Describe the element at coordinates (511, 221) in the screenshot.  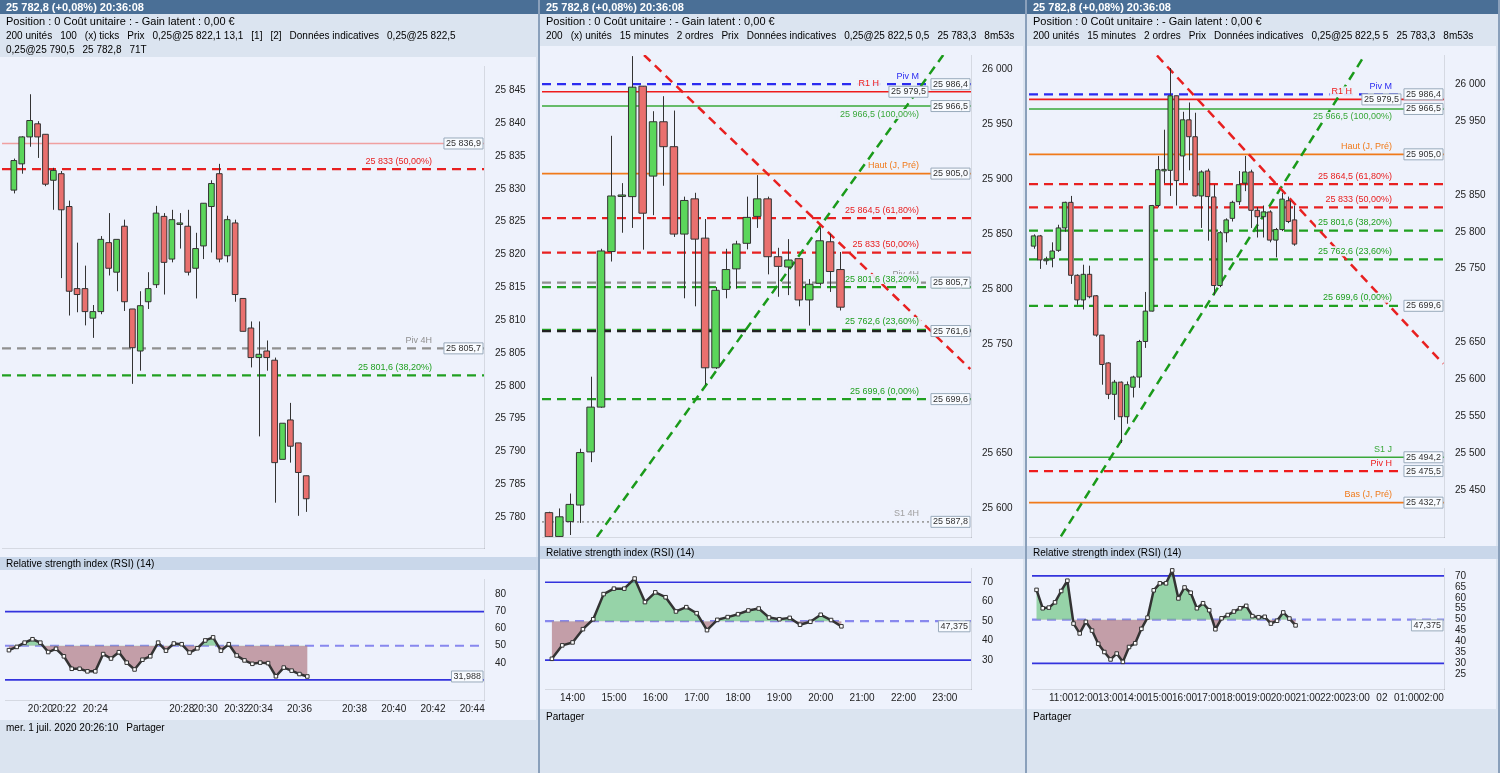
I see `y-tick-label: 25 825` at that location.